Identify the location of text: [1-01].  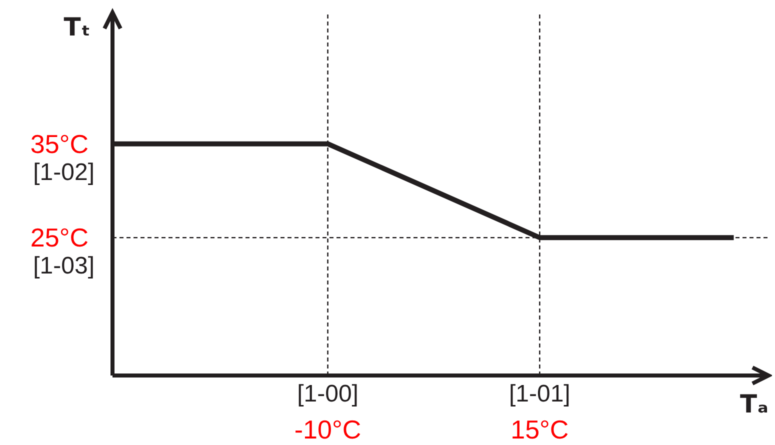
(539, 394).